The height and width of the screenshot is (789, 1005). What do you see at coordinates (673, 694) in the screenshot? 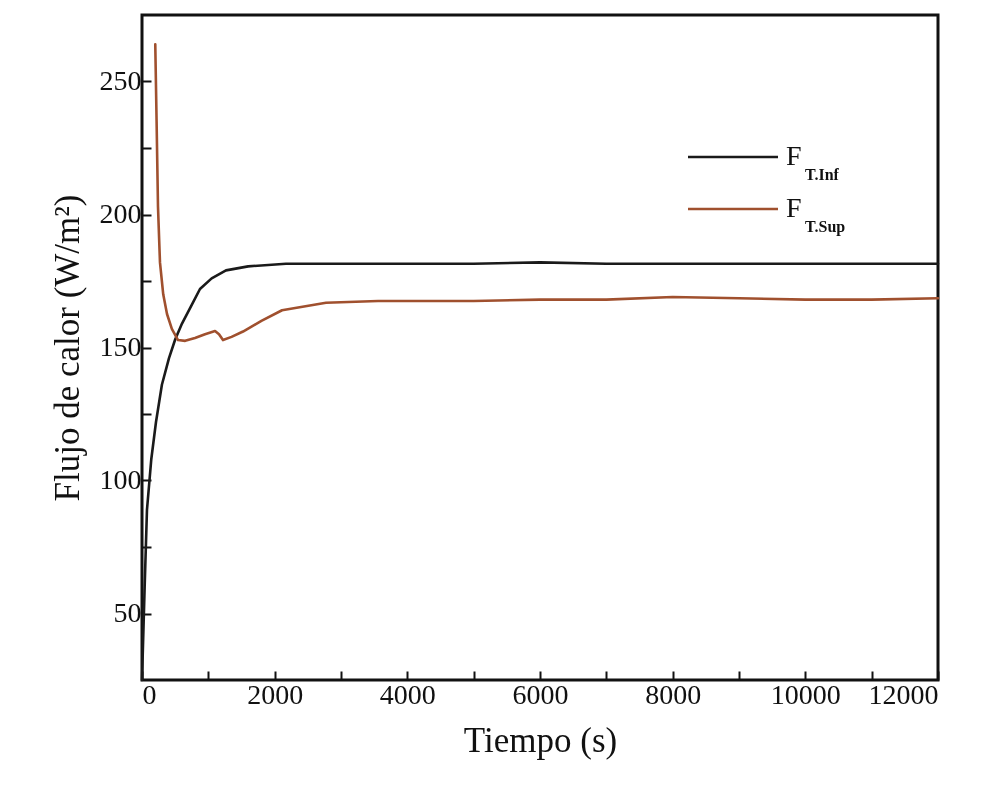
I see `x-tick-label: 8000` at bounding box center [673, 694].